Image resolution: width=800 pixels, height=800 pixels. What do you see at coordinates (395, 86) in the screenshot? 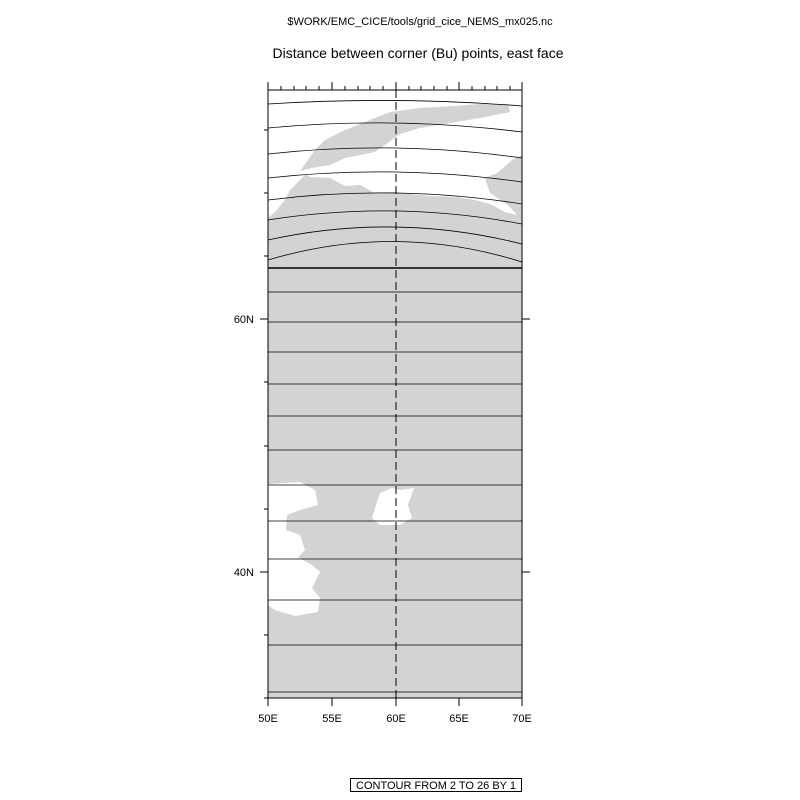
I see `top-ticks` at bounding box center [395, 86].